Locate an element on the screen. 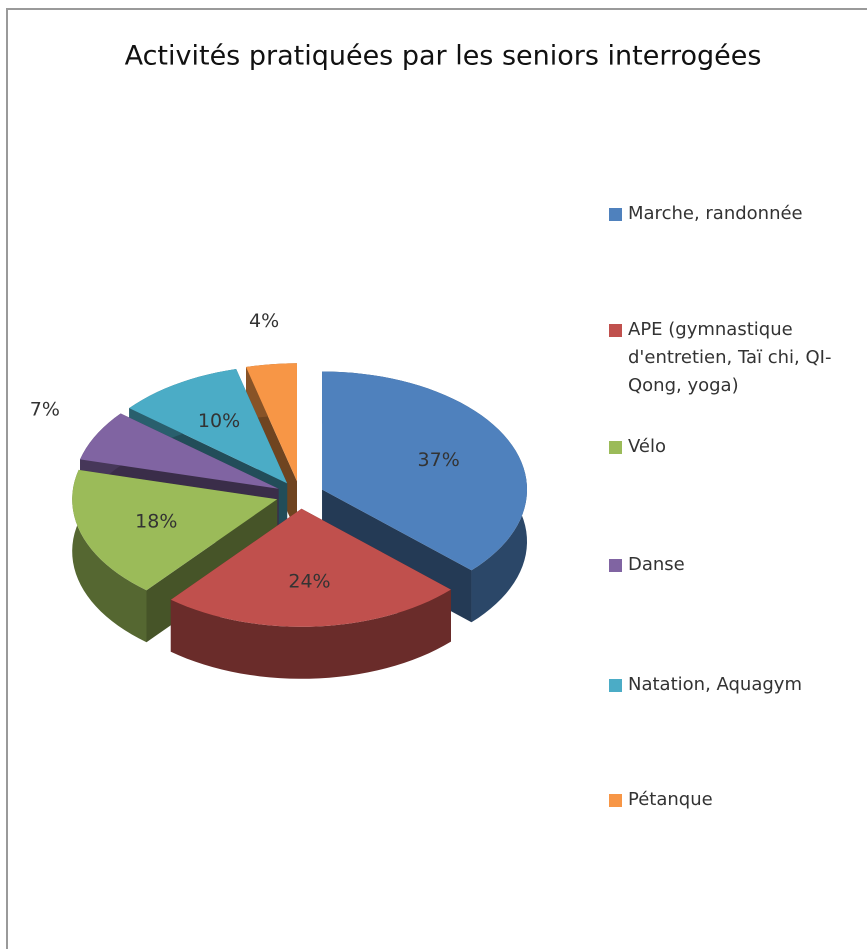 The width and height of the screenshot is (867, 949). data-label: 7% is located at coordinates (45, 410).